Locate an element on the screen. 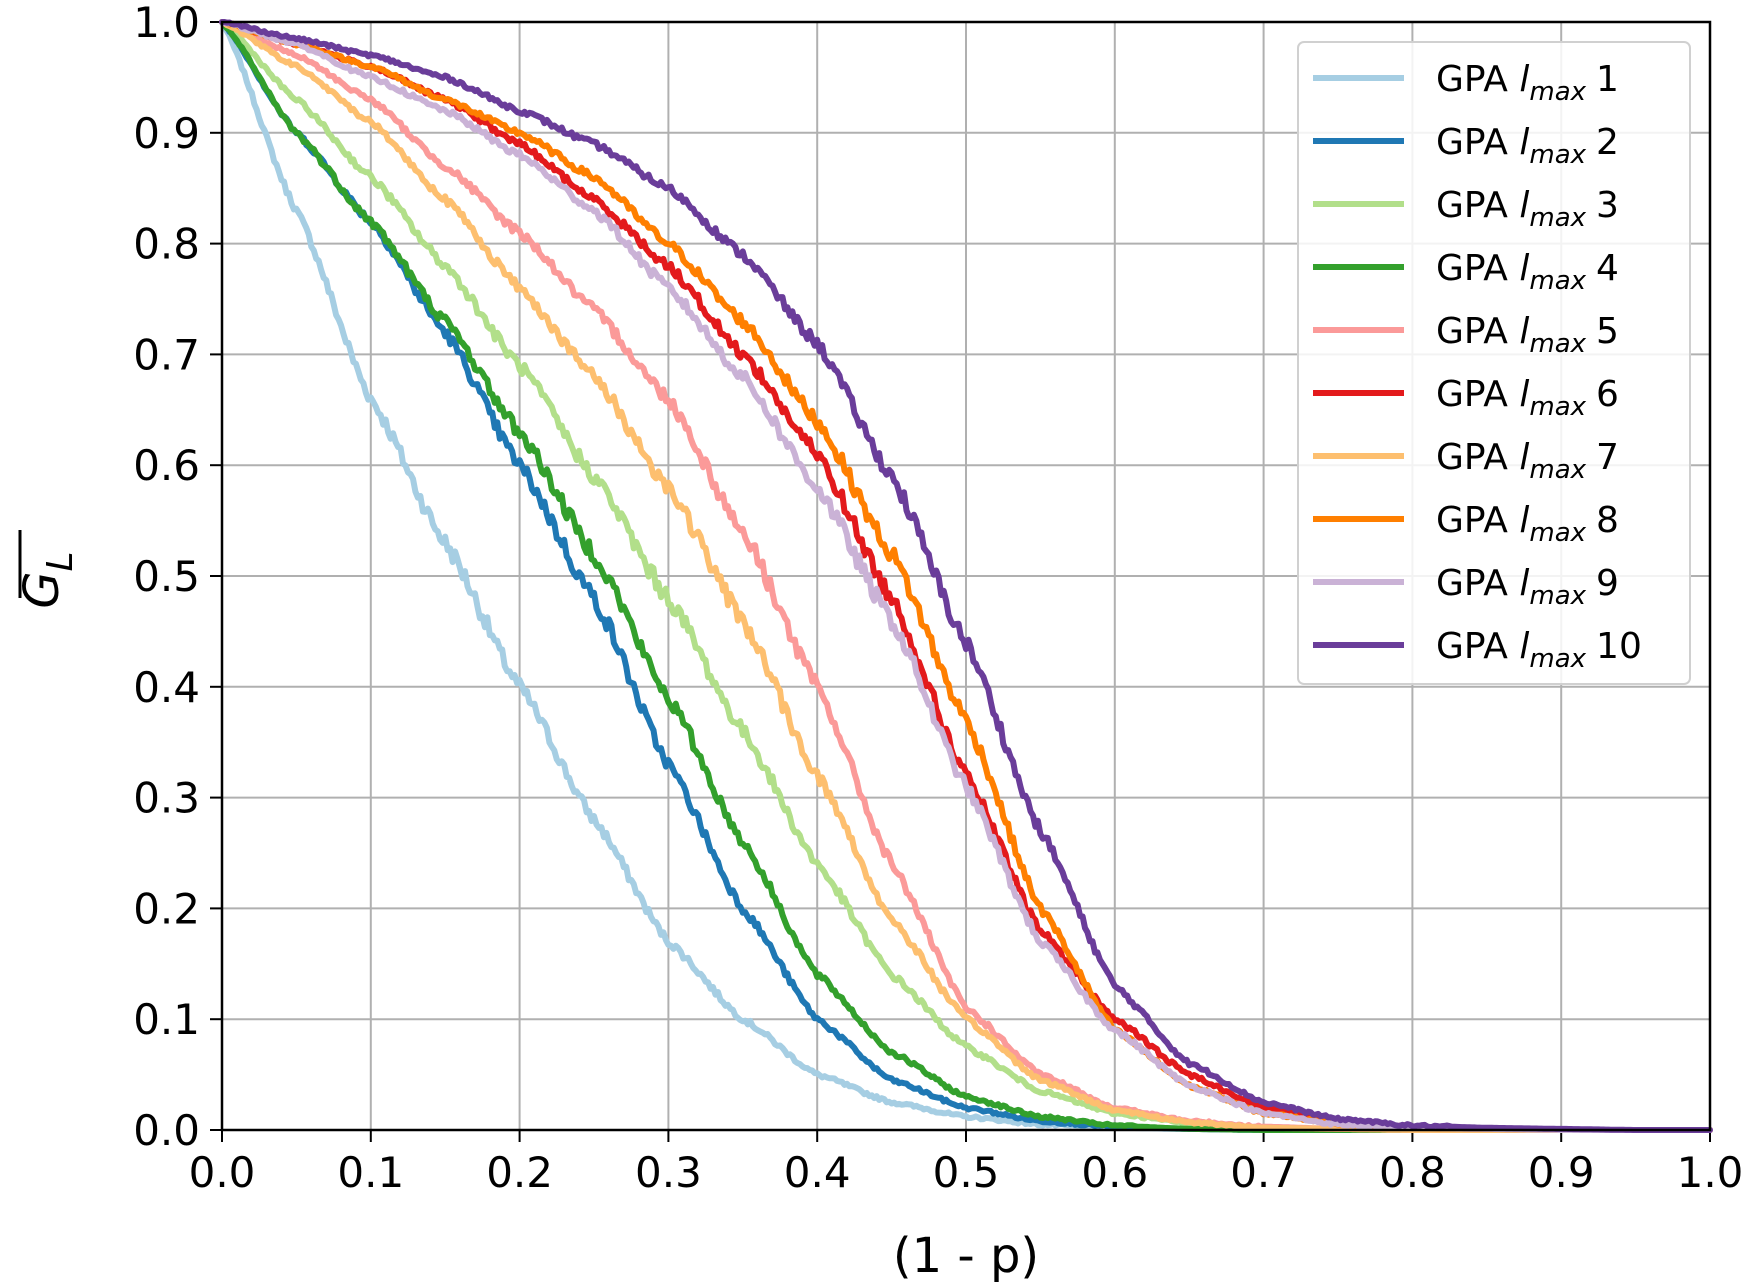 The height and width of the screenshot is (1288, 1755). x-tick-label: 0.6 is located at coordinates (1114, 1172).